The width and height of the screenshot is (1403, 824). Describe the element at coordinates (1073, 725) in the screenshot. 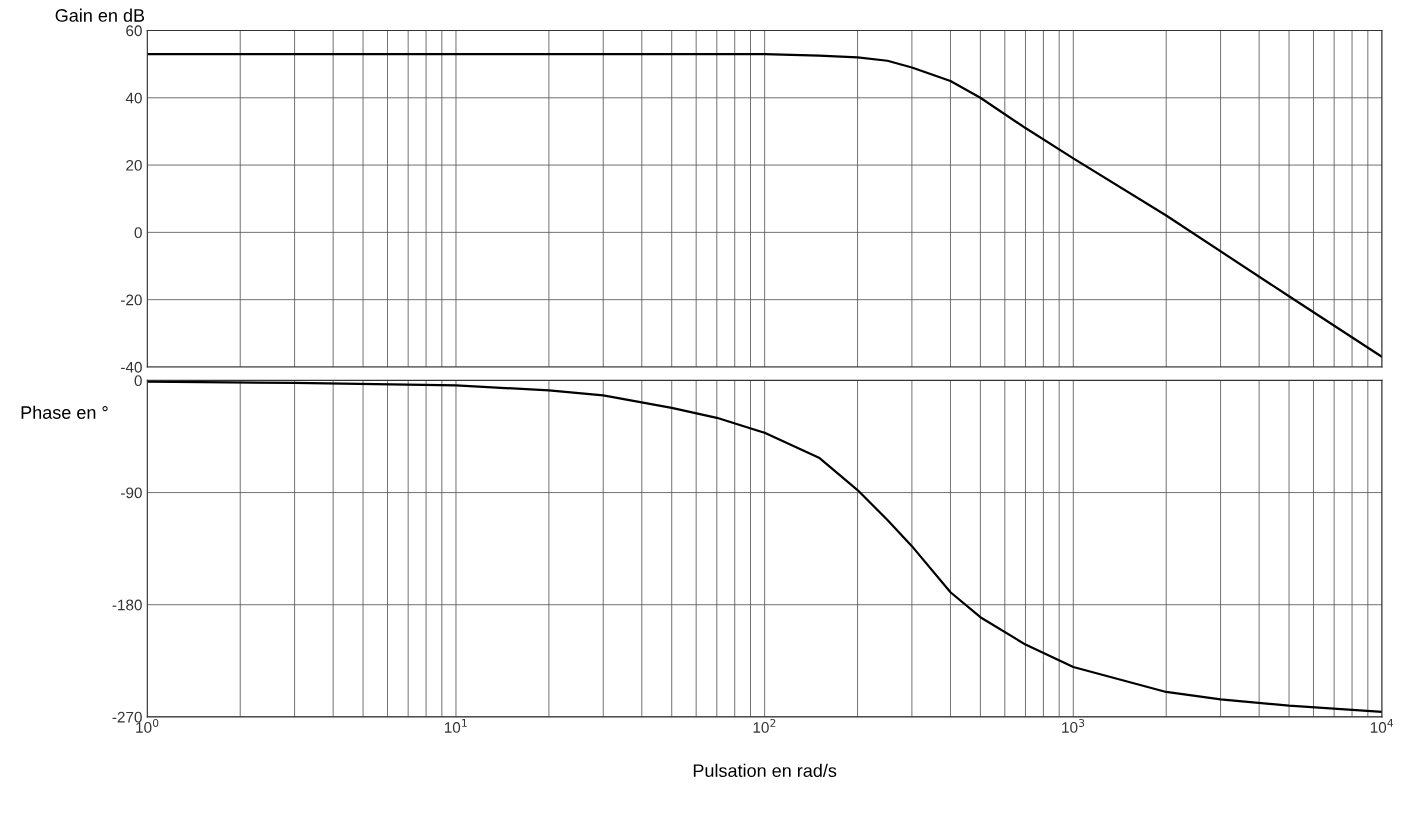

I see `x-tick-label: 10$^{3}$` at that location.